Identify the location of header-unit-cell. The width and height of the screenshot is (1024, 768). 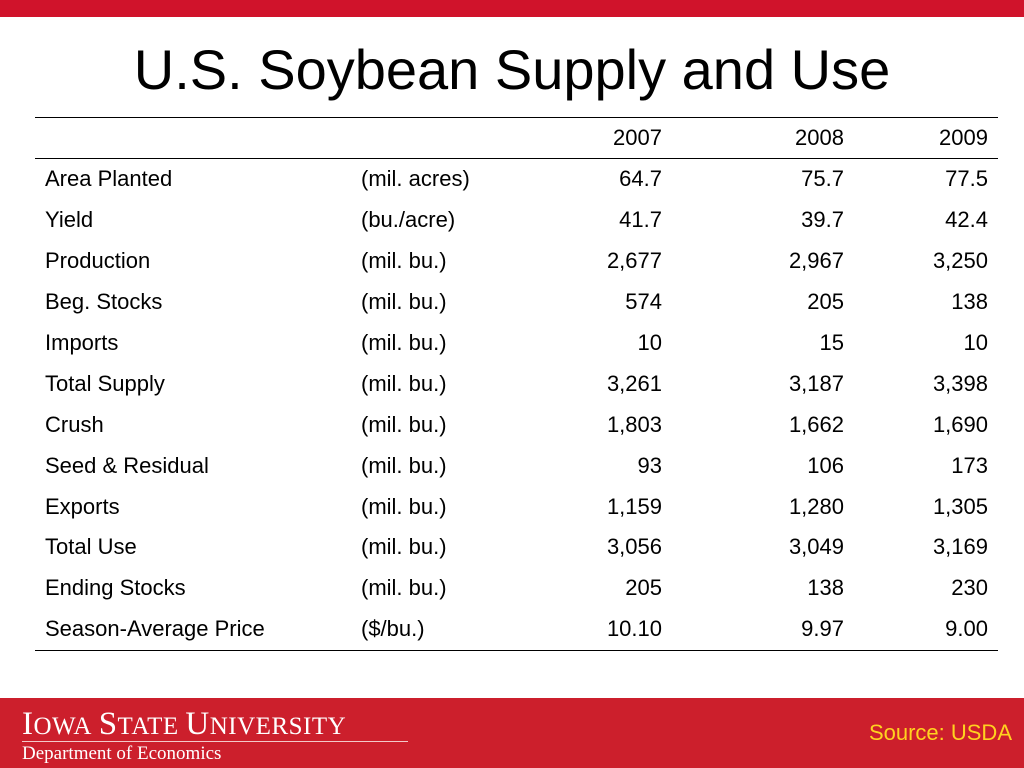
(436, 138).